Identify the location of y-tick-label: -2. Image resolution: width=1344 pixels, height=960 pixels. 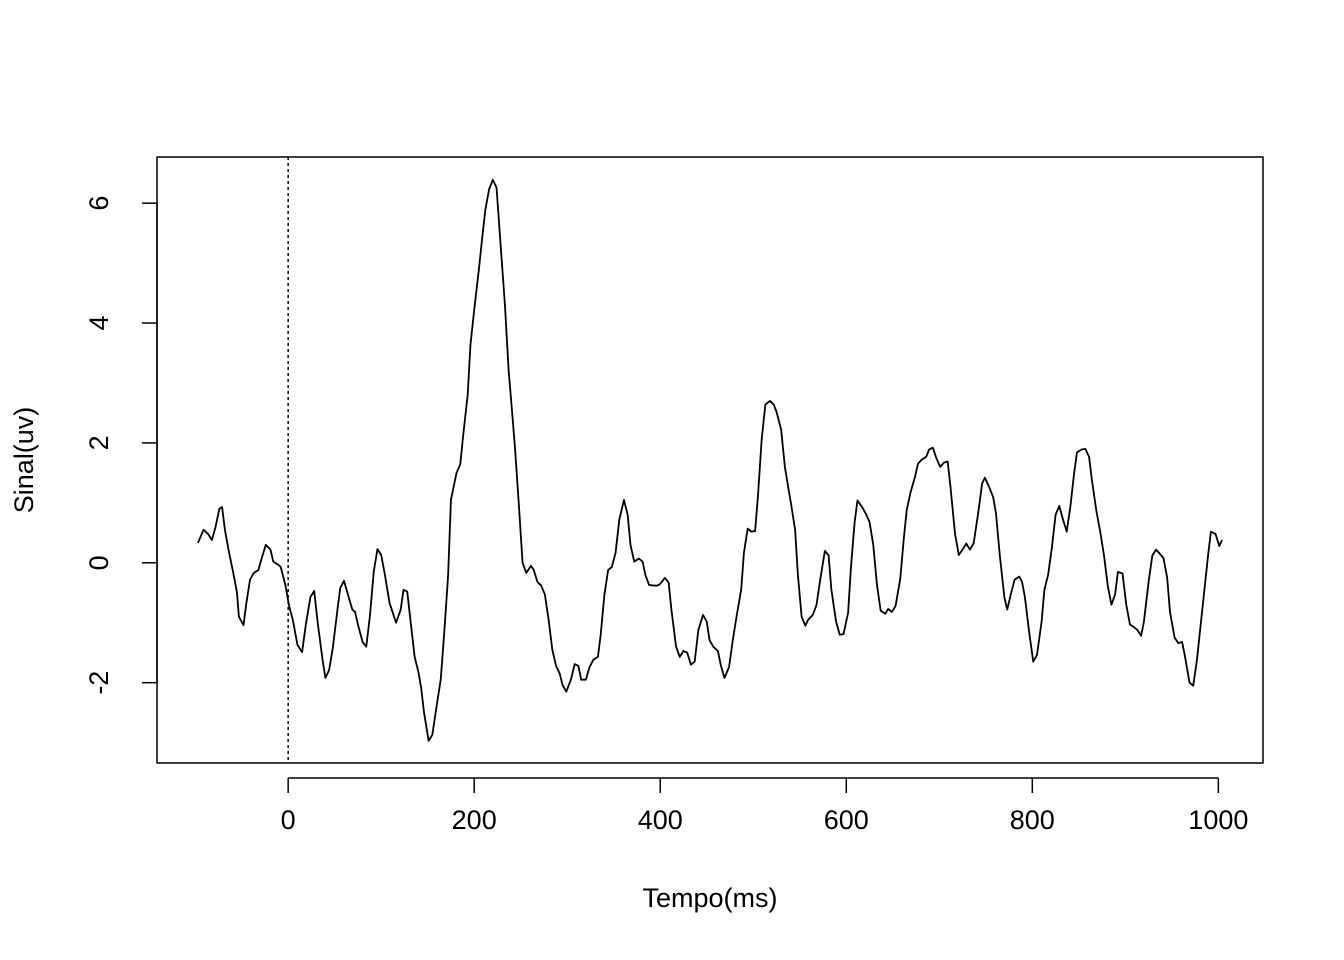
(99, 683).